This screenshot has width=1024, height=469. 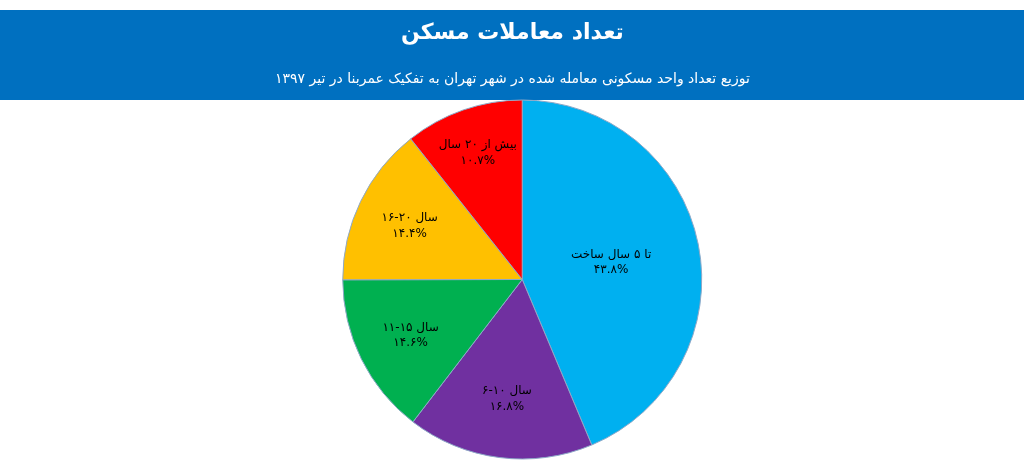 I want to click on slice-label: ۱۶-۲۰ سال, so click(x=409, y=217).